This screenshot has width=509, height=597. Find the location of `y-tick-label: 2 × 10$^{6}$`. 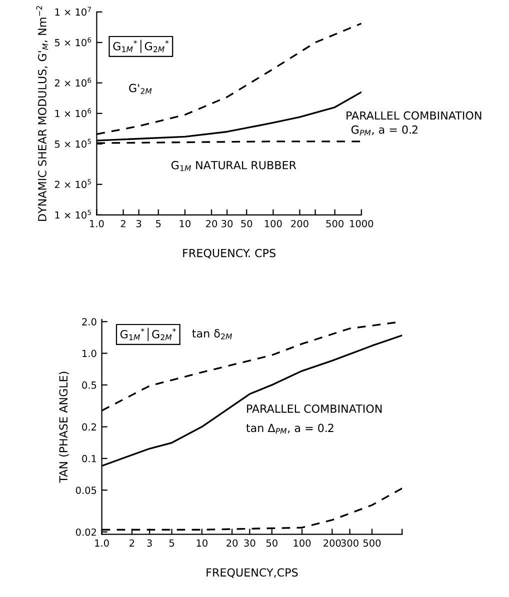

y-tick-label: 2 × 10$^{6}$ is located at coordinates (73, 82).